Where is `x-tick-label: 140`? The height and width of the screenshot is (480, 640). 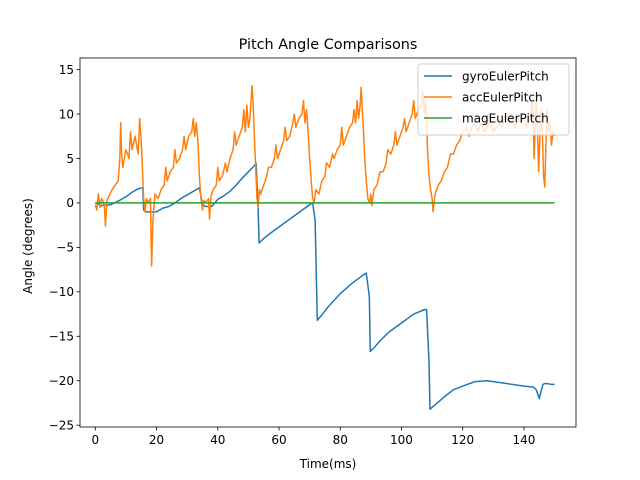 x-tick-label: 140 is located at coordinates (523, 440).